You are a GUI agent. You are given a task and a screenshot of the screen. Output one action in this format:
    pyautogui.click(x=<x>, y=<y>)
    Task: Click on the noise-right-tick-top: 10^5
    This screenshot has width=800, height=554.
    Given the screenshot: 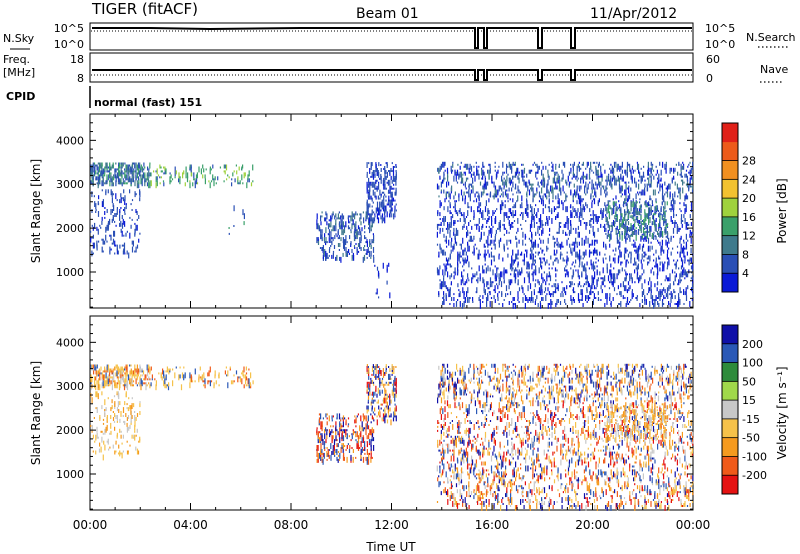 What is the action you would take?
    pyautogui.click(x=720, y=28)
    